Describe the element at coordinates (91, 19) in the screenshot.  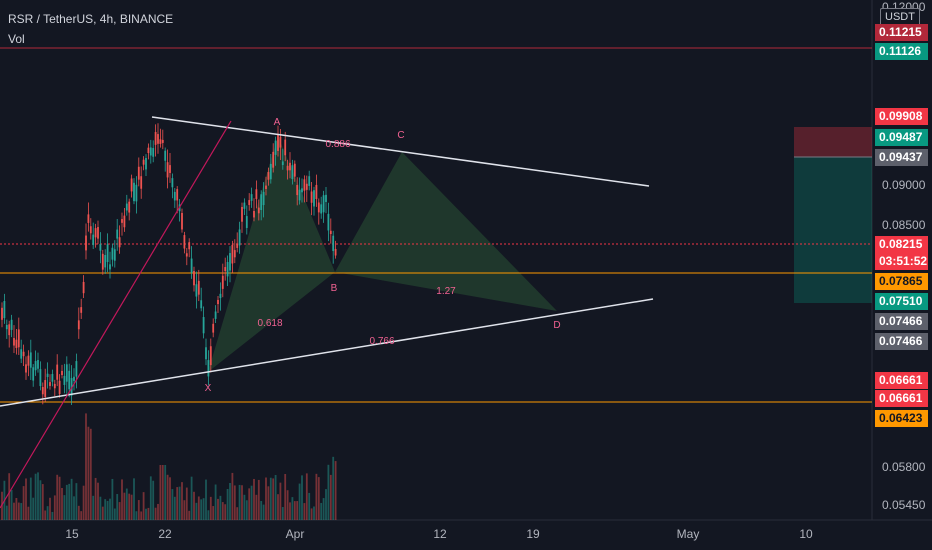
I see `symbol-title: RSR / TetherUS, 4h, BINANCE` at that location.